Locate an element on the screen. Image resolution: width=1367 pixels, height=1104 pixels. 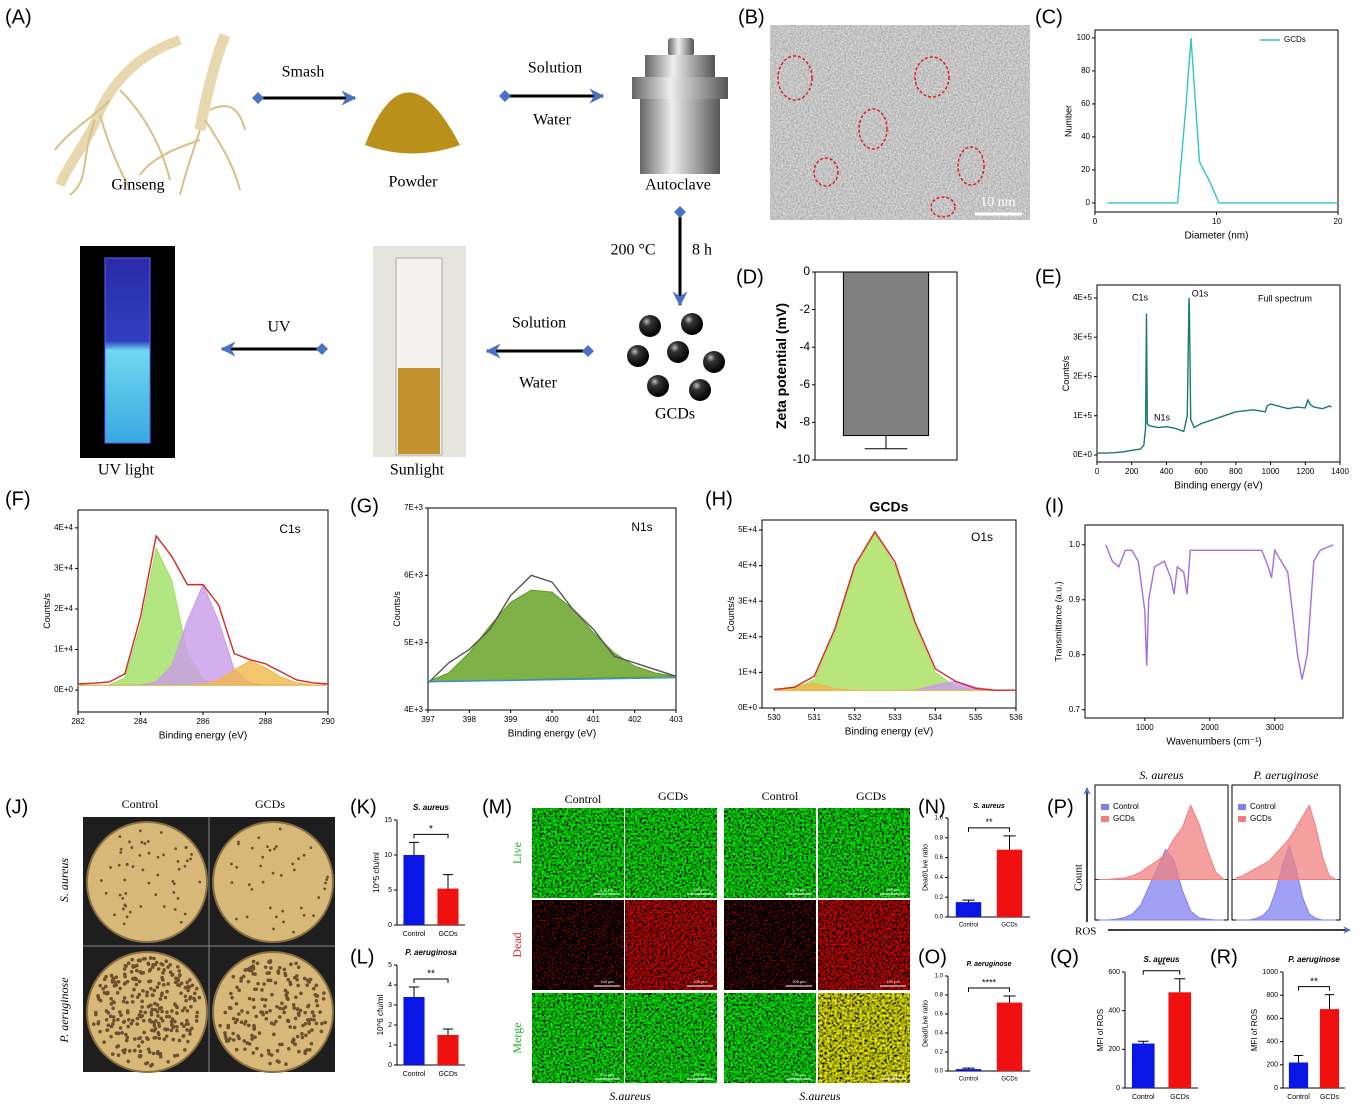
annotation: C1s is located at coordinates (1140, 297).